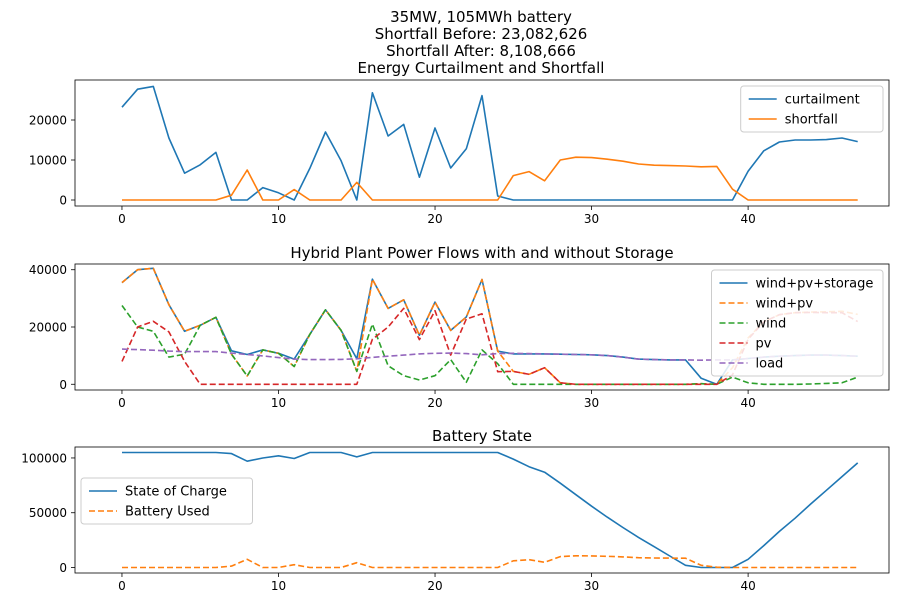 Image resolution: width=899 pixels, height=607 pixels. Describe the element at coordinates (822, 100) in the screenshot. I see `legend-label-curtailment: curtailment` at that location.